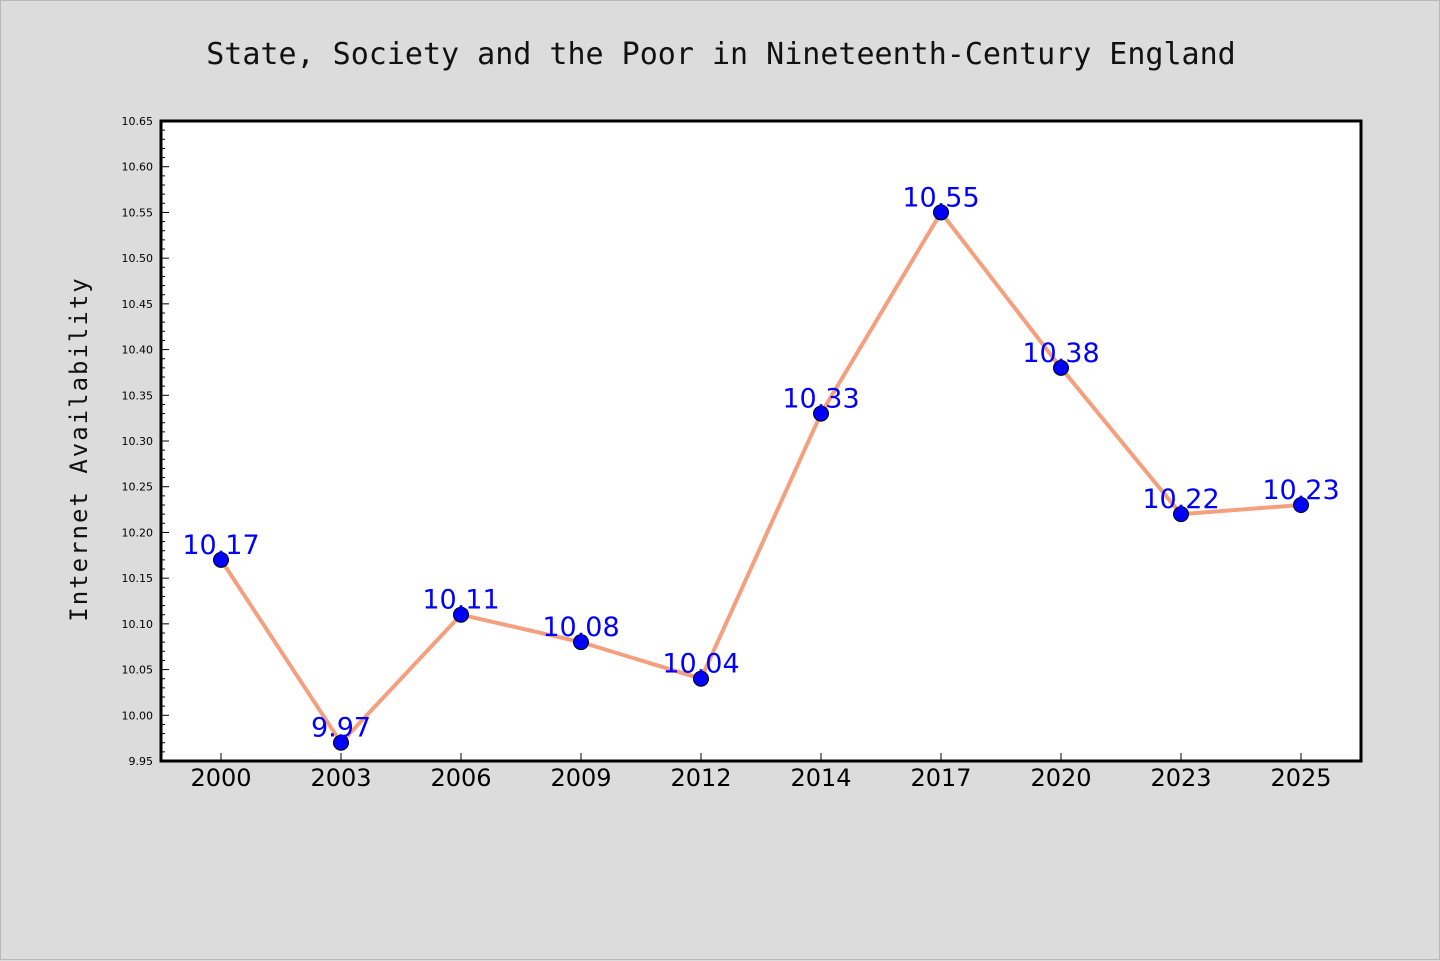 The image size is (1440, 961). What do you see at coordinates (460, 600) in the screenshot?
I see `data-label: 10.11` at bounding box center [460, 600].